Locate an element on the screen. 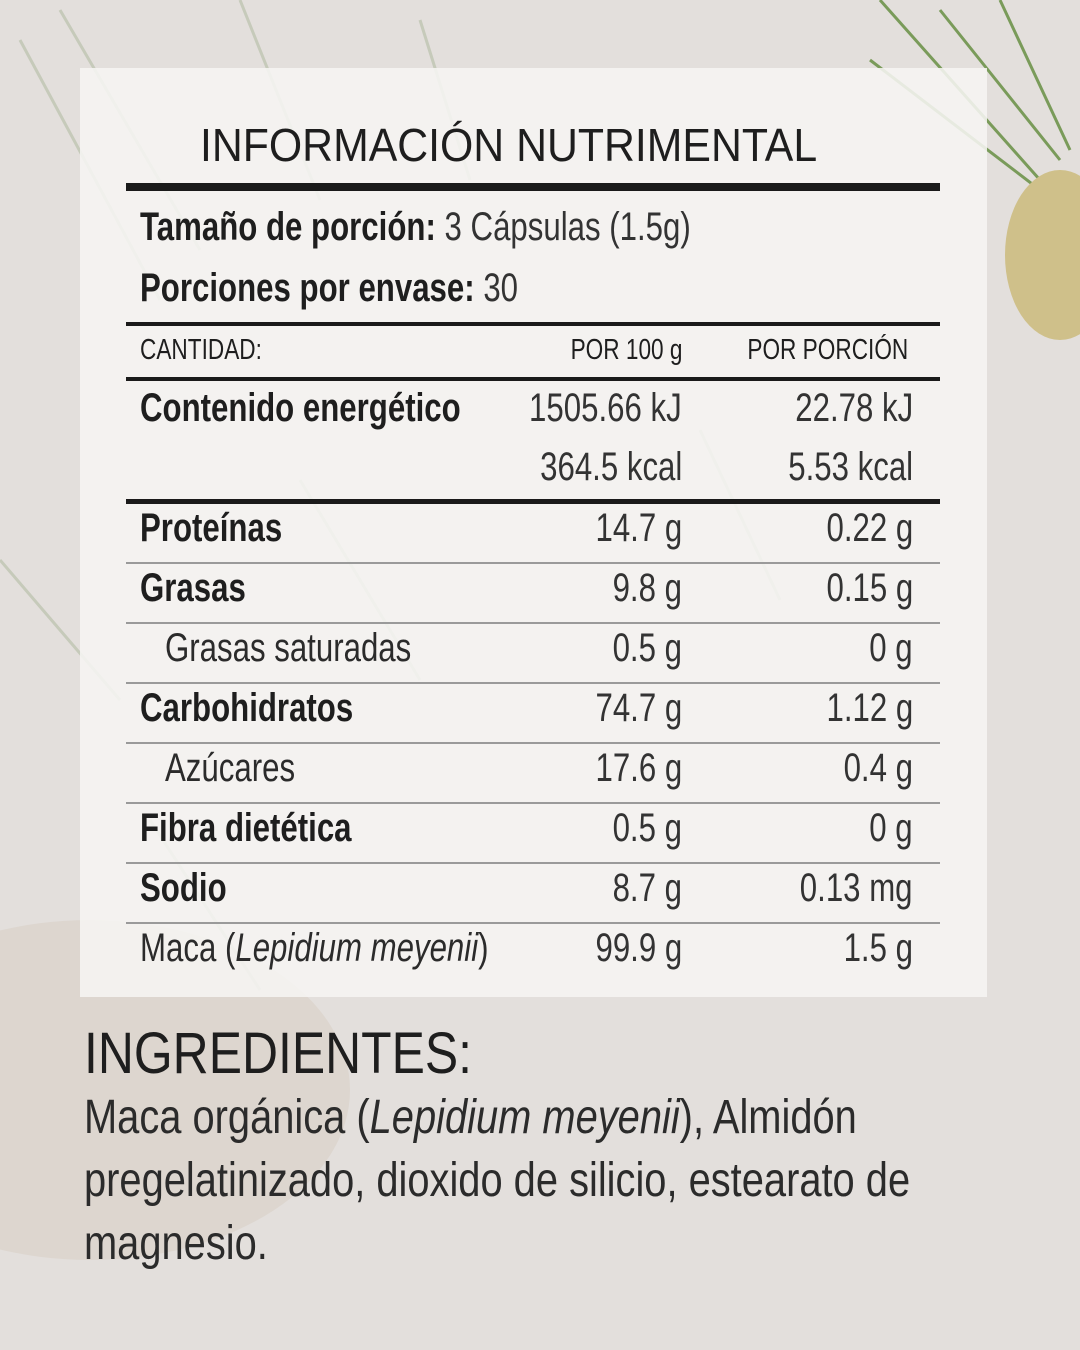  value: 1.5 g is located at coordinates (878, 948).